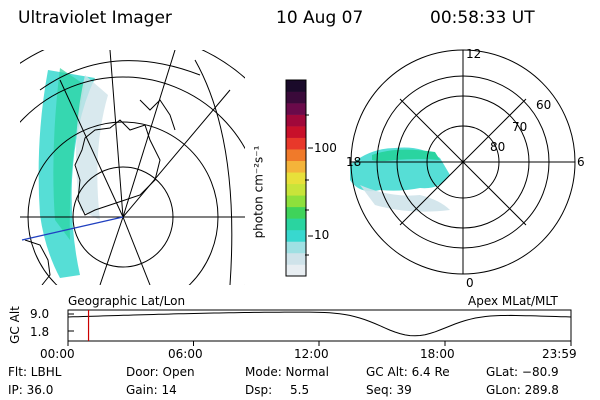 The width and height of the screenshot is (600, 400). Describe the element at coordinates (408, 372) in the screenshot. I see `gc-alt-field: GC Alt: 6.4 Re` at that location.